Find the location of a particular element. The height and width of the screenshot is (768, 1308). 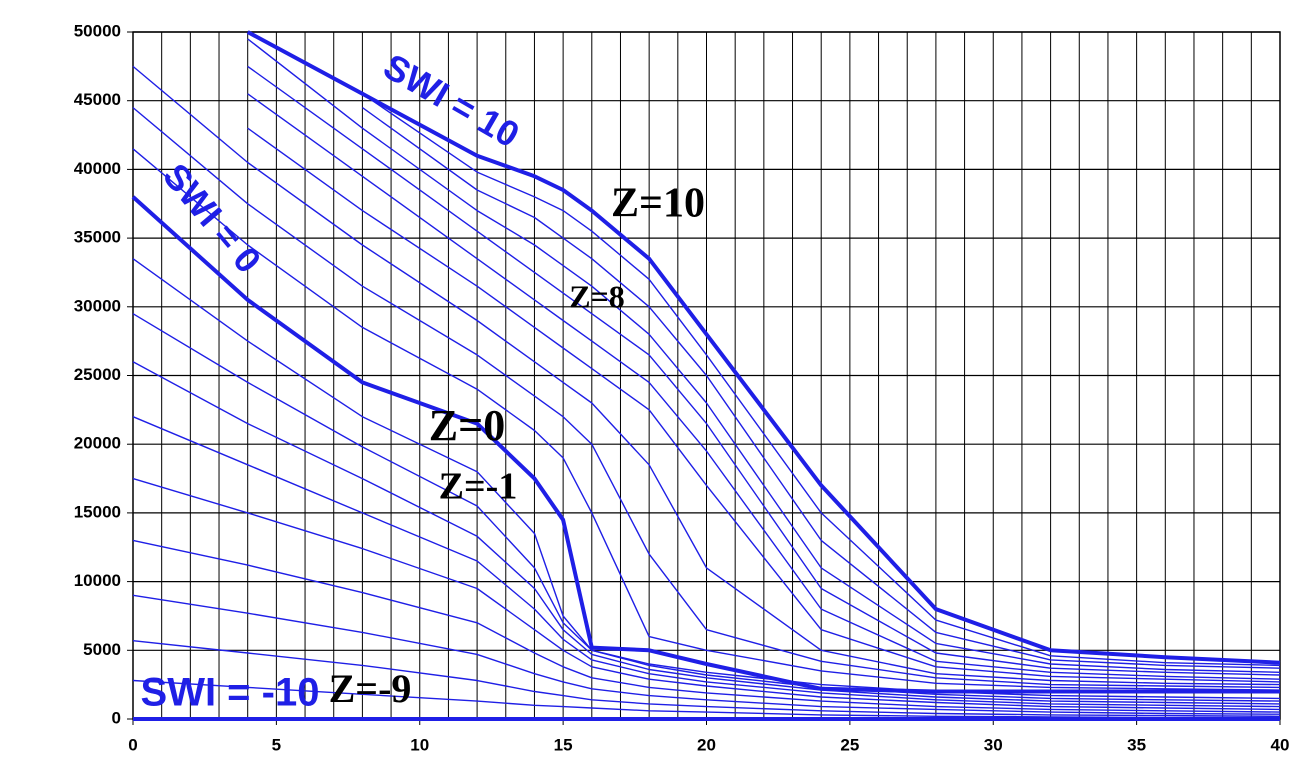

annotation: SWI = -10 is located at coordinates (230, 693).